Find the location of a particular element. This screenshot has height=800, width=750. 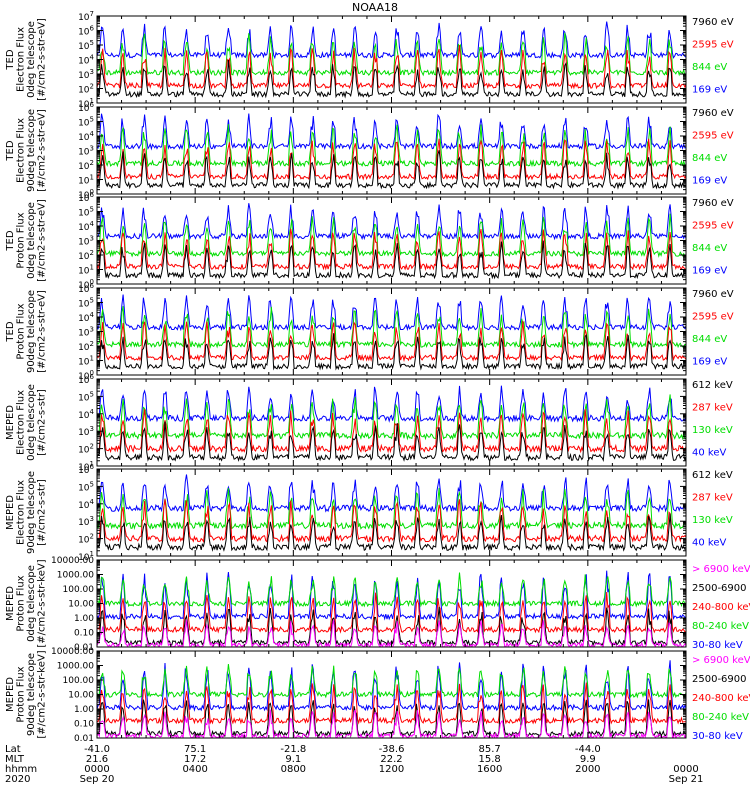

legend-entry-130-kev: 130 keV is located at coordinates (712, 430).